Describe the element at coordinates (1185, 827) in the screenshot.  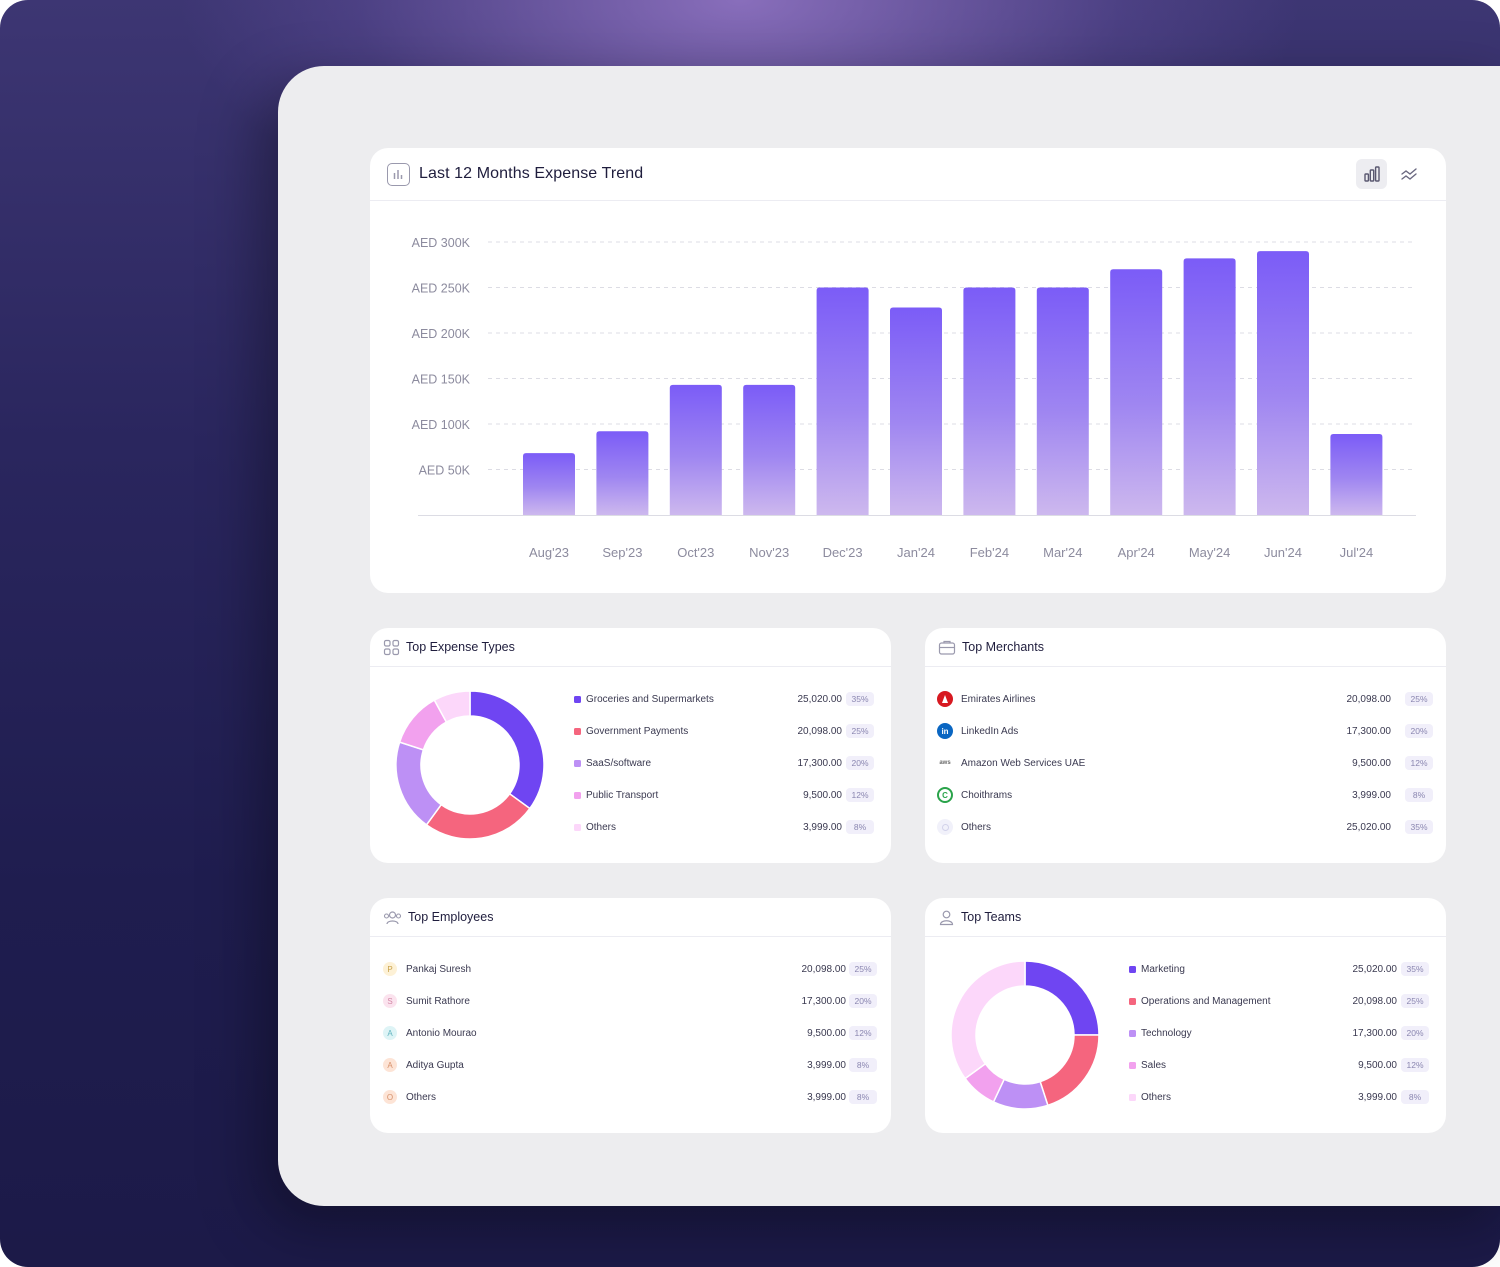
I see `merchant-row: Others 25,020.00 35%` at that location.